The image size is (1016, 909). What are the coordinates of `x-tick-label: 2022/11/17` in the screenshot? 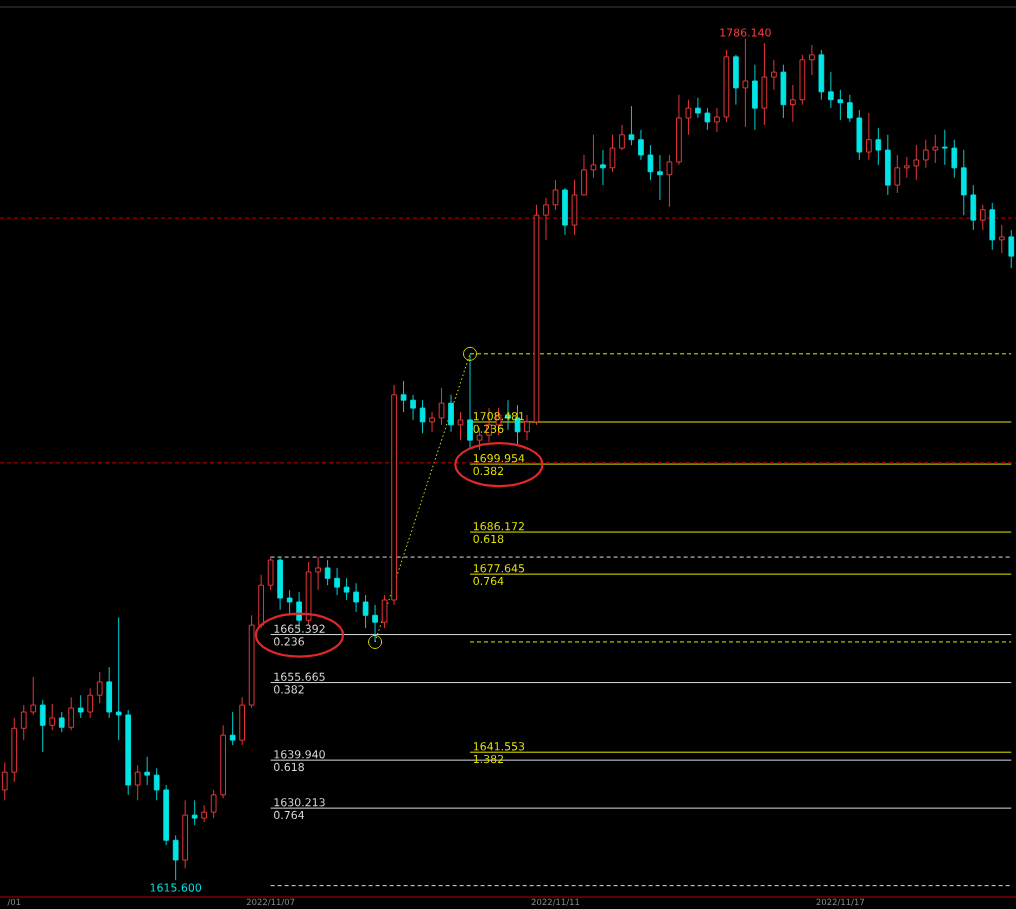 It's located at (840, 902).